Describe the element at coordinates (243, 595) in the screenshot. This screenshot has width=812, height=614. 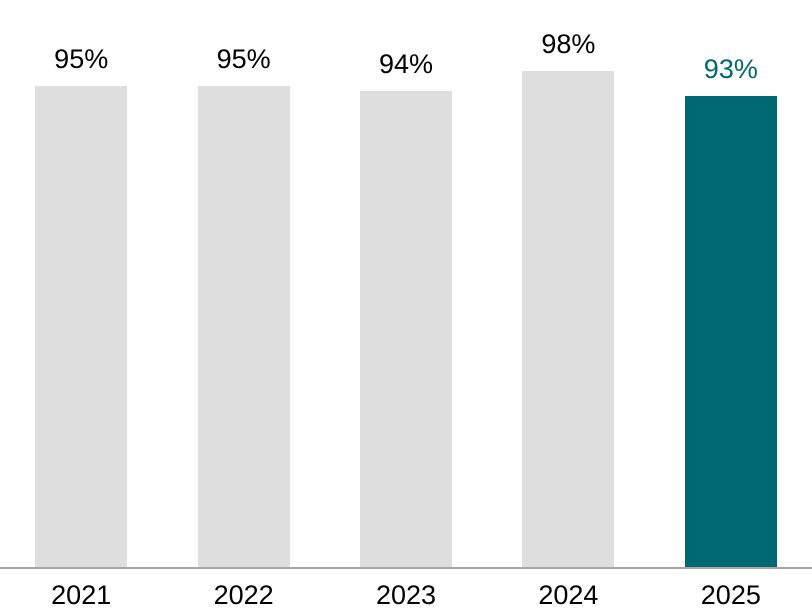
I see `x-axis-tick-label: 2022` at that location.